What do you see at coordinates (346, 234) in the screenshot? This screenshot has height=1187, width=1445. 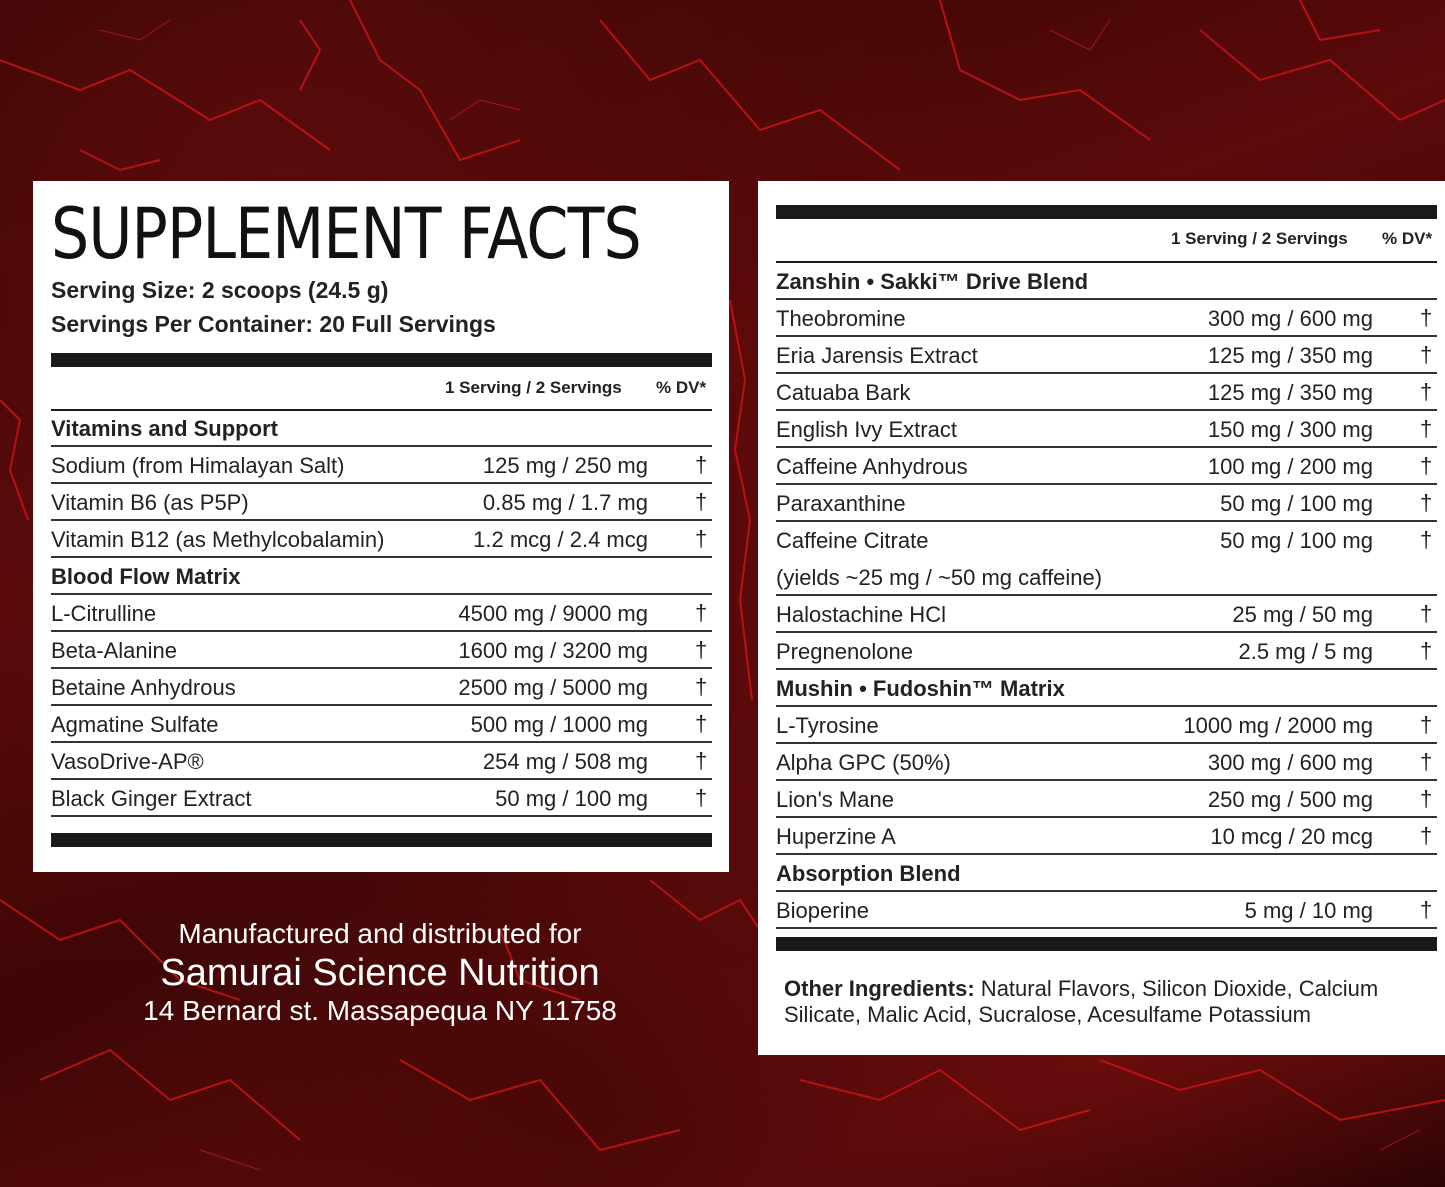 I see `page-title: SUPPLEMENT FACTS` at bounding box center [346, 234].